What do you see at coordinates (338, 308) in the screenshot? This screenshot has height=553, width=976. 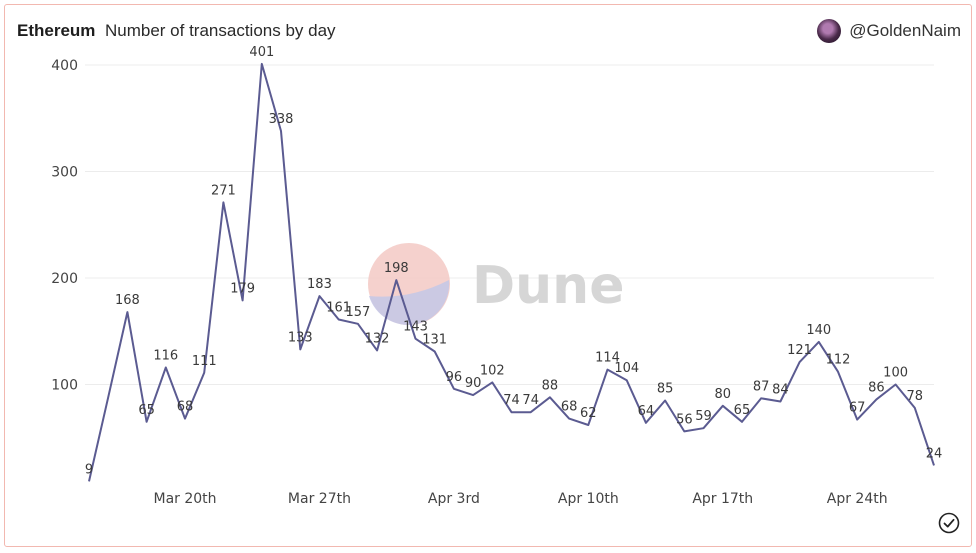 I see `data-label: 161` at bounding box center [338, 308].